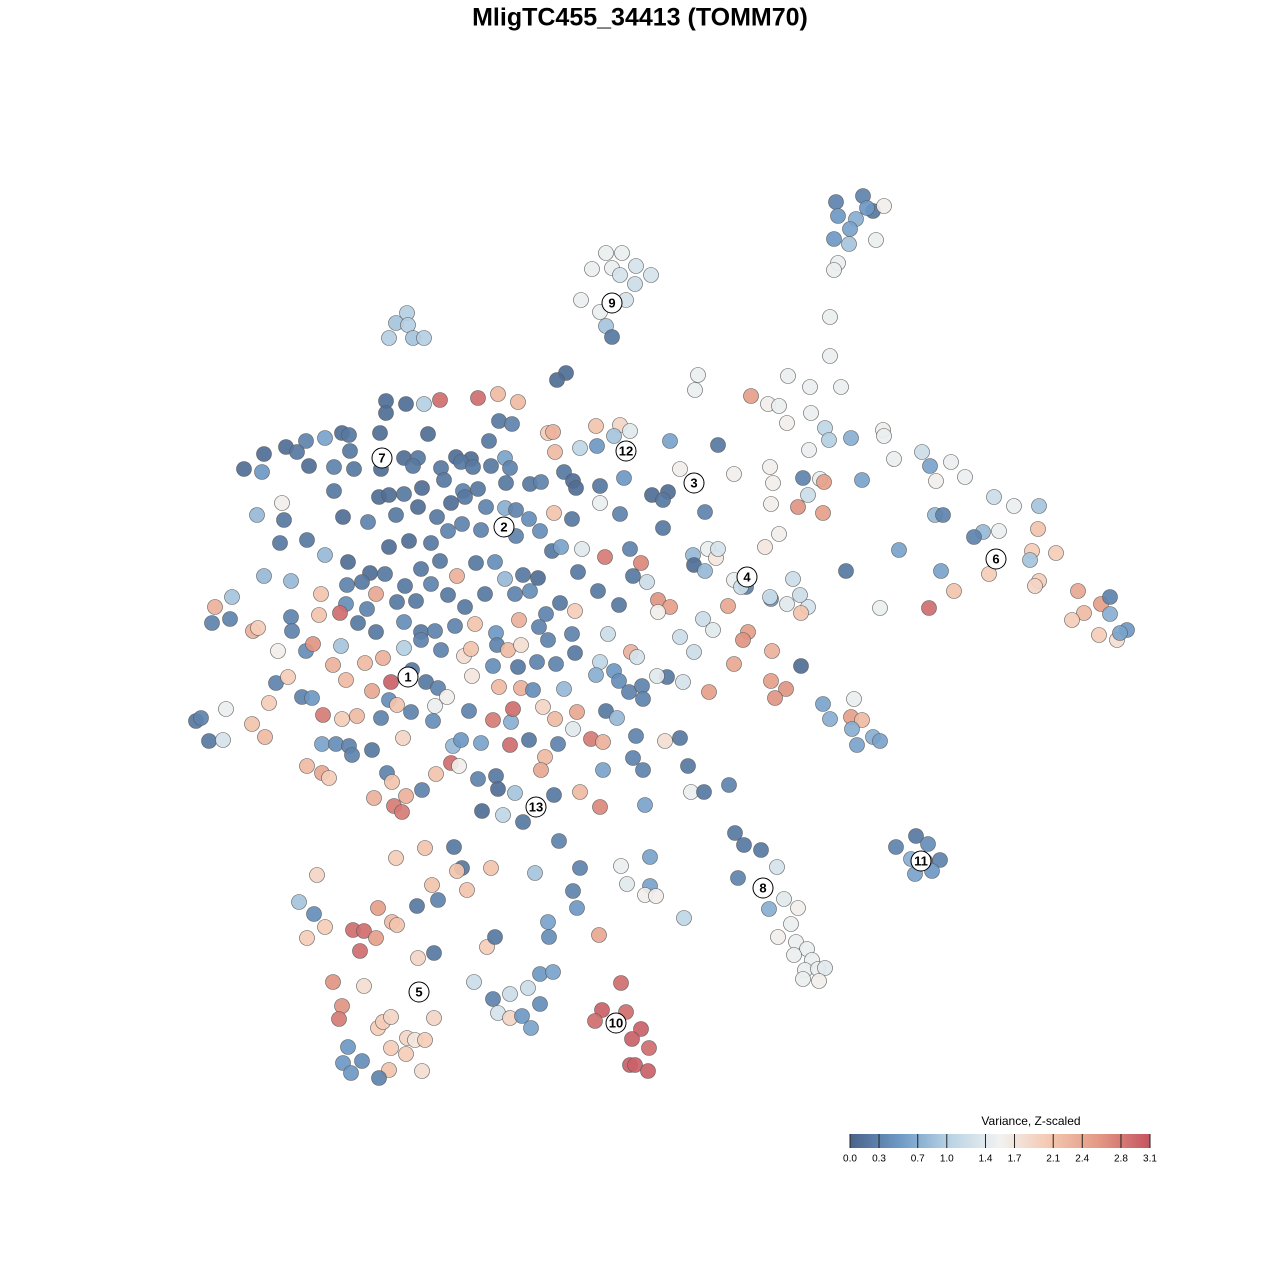 The width and height of the screenshot is (1280, 1280). I want to click on colorbar-tick-label: 2.4, so click(1082, 1159).